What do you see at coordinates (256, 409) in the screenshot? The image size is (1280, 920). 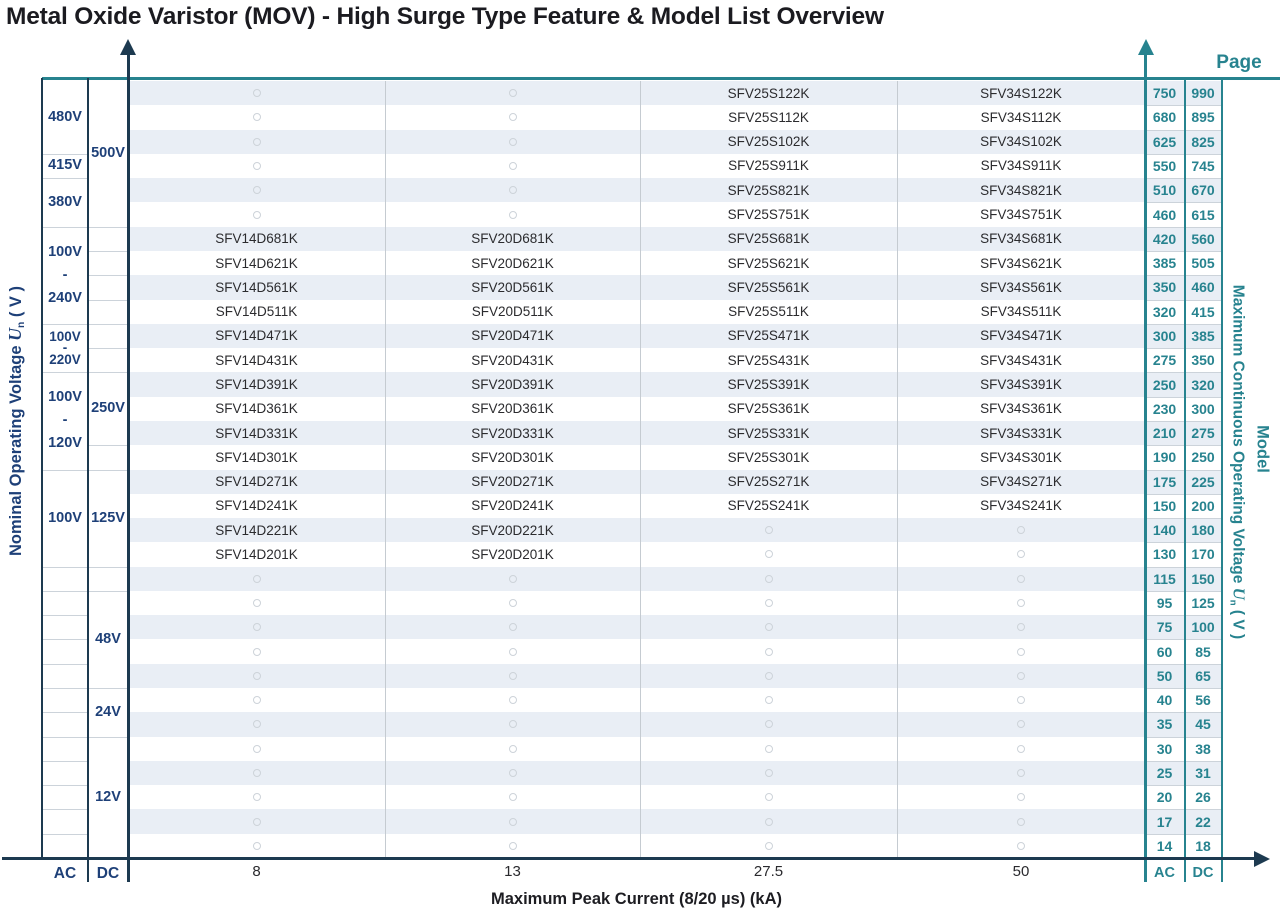 I see `model-cell: SFV14D361K` at bounding box center [256, 409].